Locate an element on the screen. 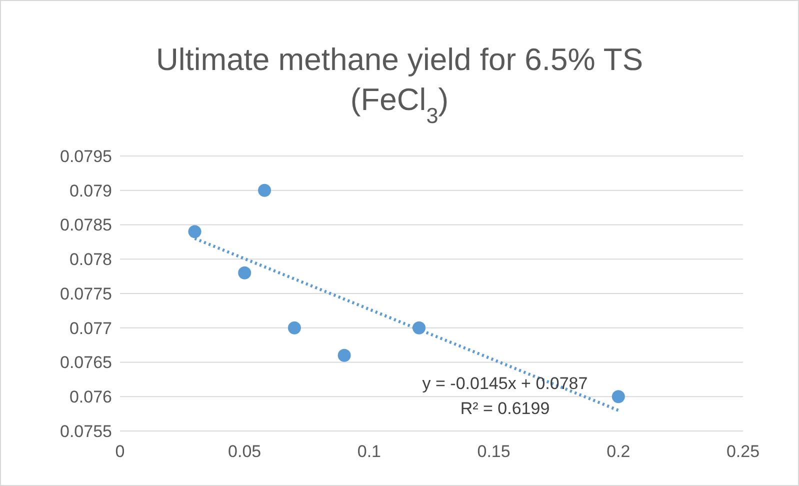  y-tick-label: 0.079 is located at coordinates (90, 190).